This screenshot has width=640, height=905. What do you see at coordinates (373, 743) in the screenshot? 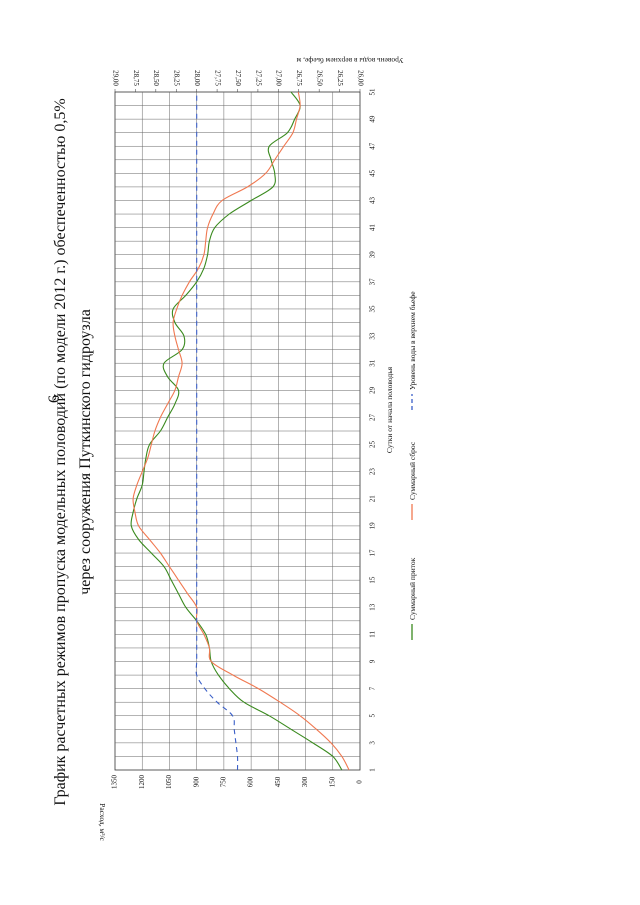
I see `x-tick-label: 3` at bounding box center [373, 743].